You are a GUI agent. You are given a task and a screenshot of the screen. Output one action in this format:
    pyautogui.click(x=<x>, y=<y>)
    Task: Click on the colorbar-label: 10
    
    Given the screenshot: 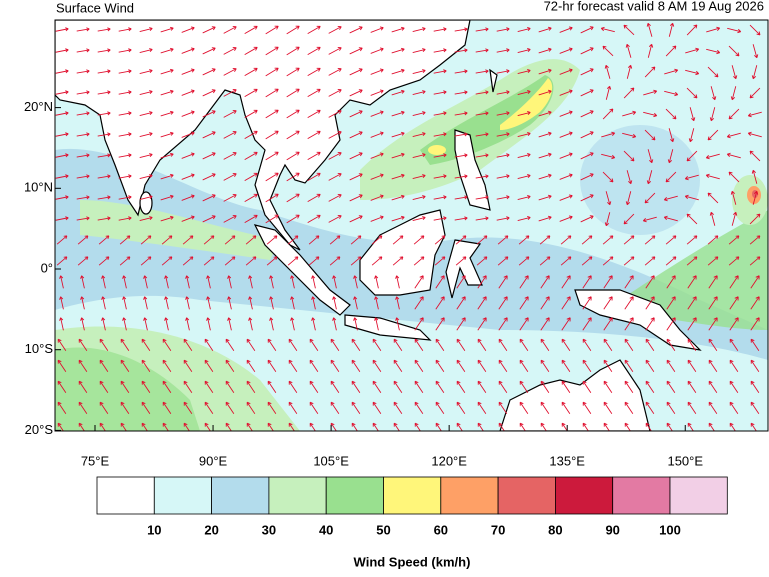 What is the action you would take?
    pyautogui.click(x=154, y=529)
    